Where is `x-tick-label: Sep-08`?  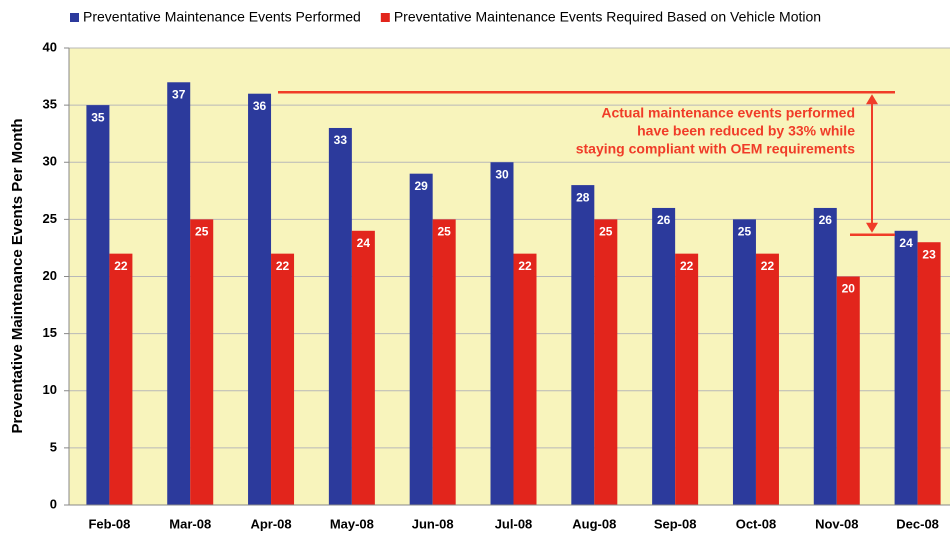 x-tick-label: Sep-08 is located at coordinates (675, 523).